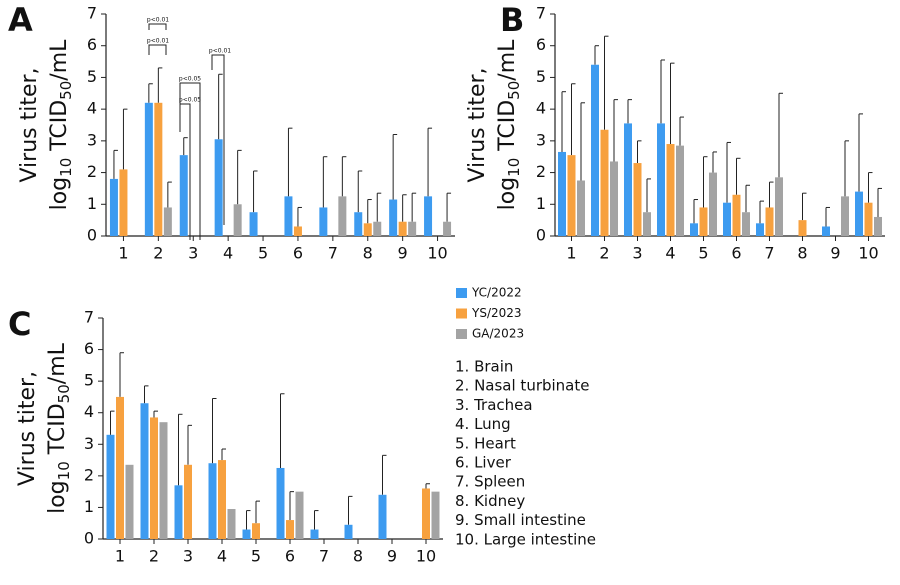 Image resolution: width=900 pixels, height=585 pixels. I want to click on legend-label: YC/2022, so click(496, 293).